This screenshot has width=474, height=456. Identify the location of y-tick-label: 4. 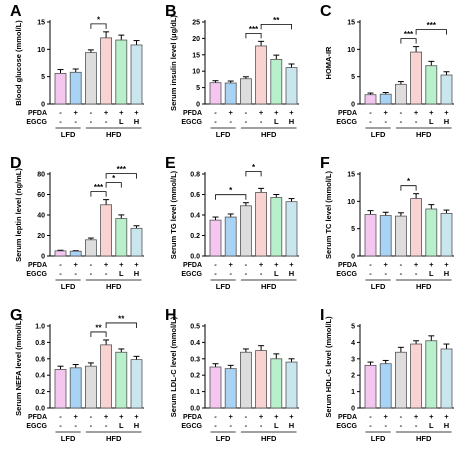
(353, 343).